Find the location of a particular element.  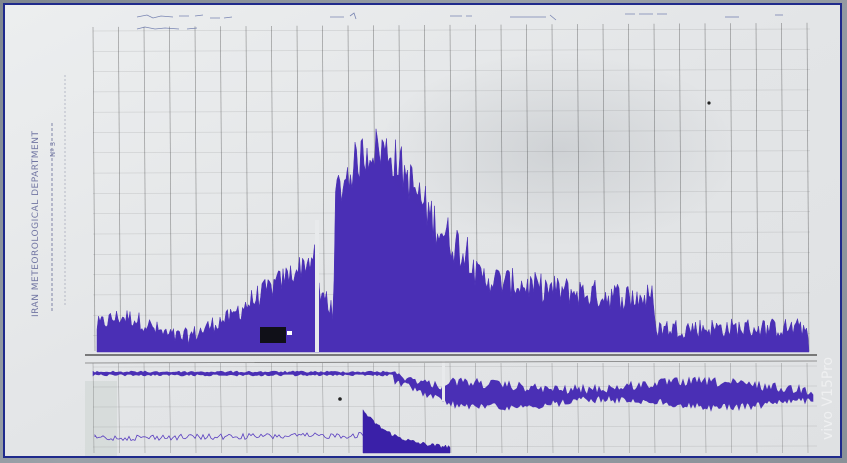

lower-strip-top is located at coordinates (451, 362).